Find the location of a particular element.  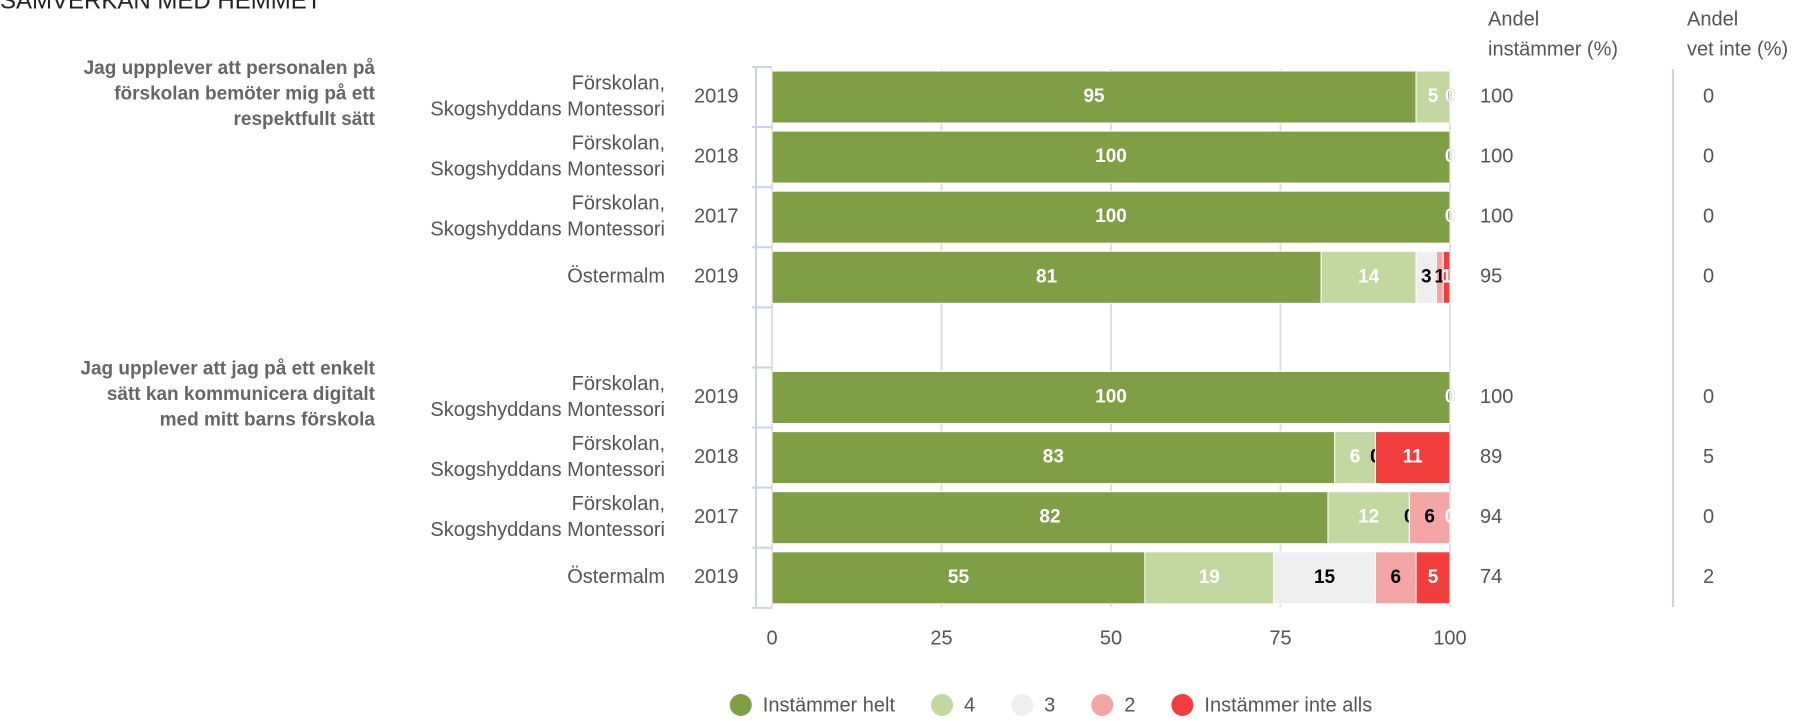

data-label: 81 is located at coordinates (1047, 276).